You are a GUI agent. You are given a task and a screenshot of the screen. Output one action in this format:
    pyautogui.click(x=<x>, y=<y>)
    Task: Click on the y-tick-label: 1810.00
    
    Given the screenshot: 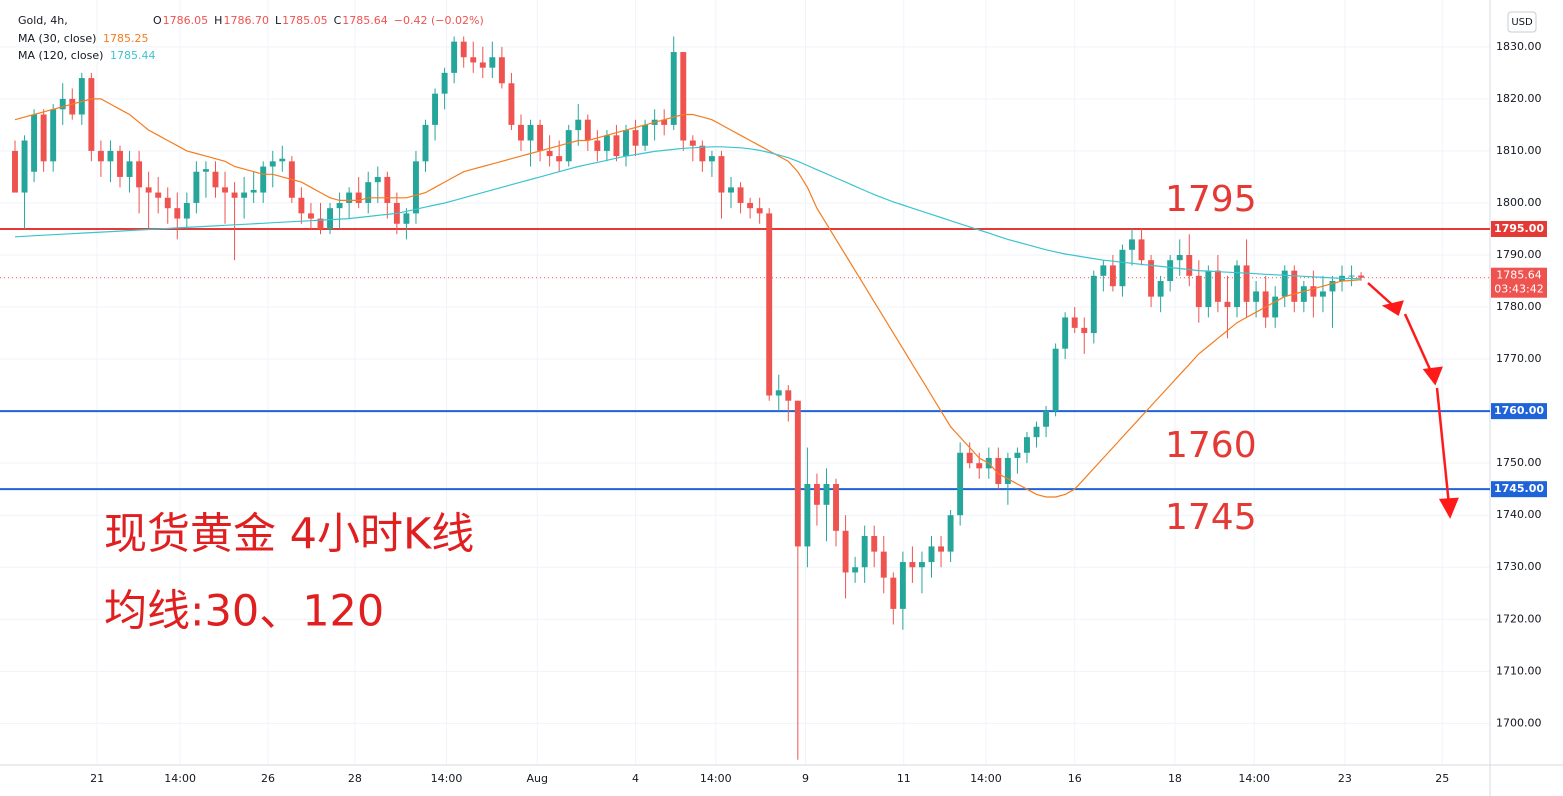 What is the action you would take?
    pyautogui.click(x=1519, y=150)
    